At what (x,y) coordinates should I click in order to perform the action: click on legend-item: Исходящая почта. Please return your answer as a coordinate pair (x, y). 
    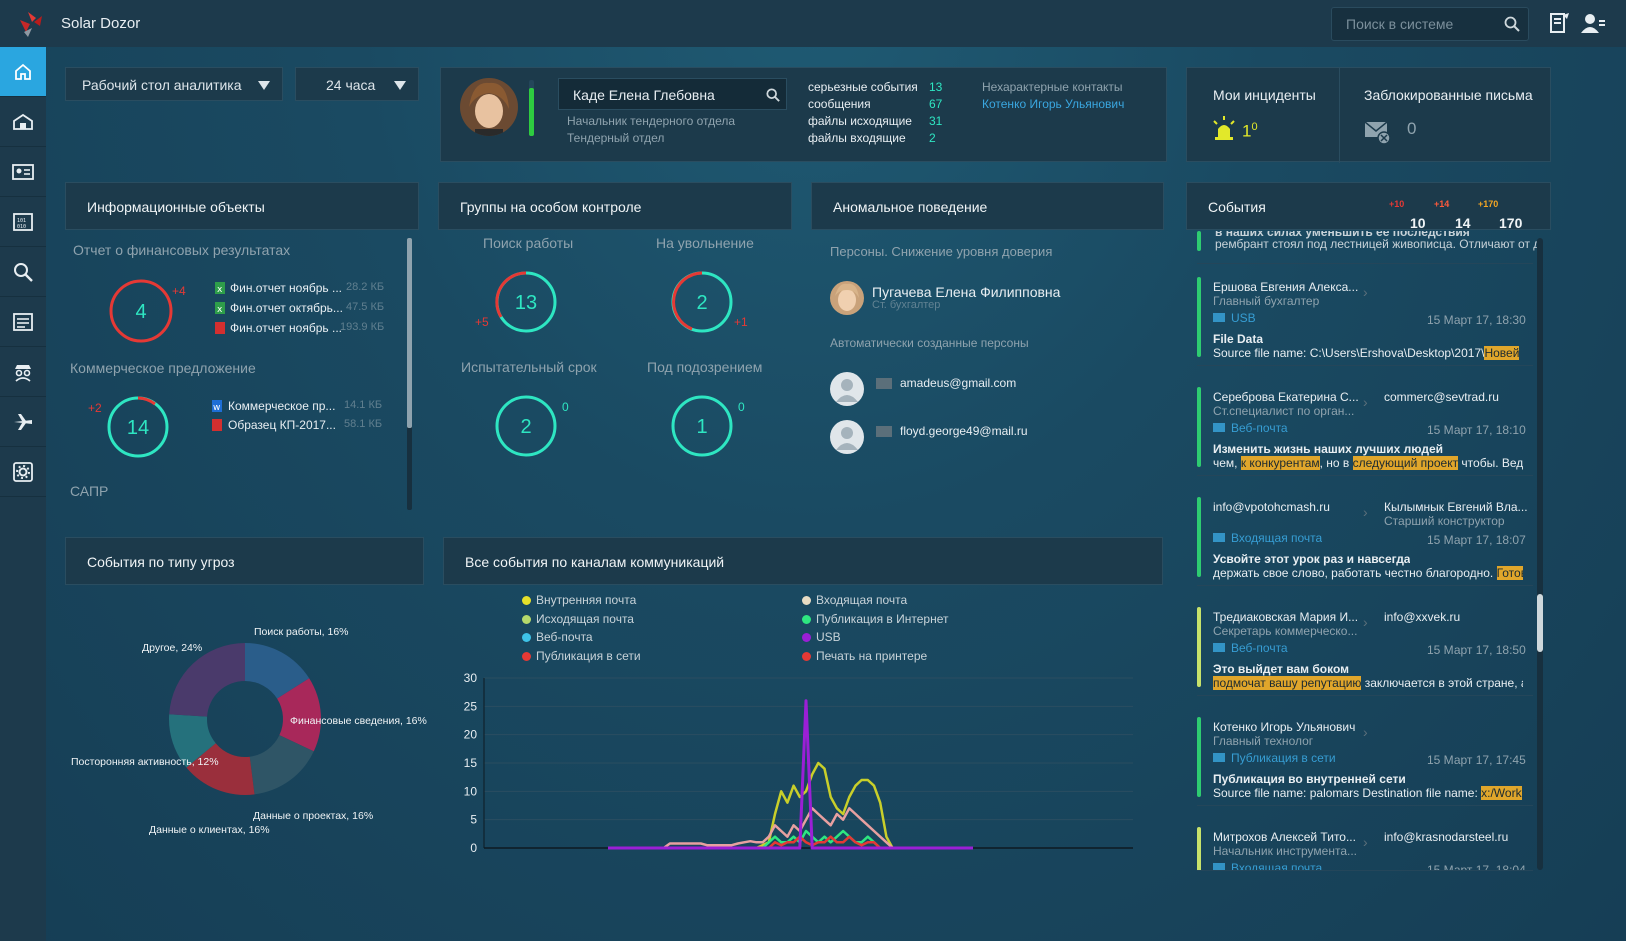
    Looking at the image, I should click on (578, 619).